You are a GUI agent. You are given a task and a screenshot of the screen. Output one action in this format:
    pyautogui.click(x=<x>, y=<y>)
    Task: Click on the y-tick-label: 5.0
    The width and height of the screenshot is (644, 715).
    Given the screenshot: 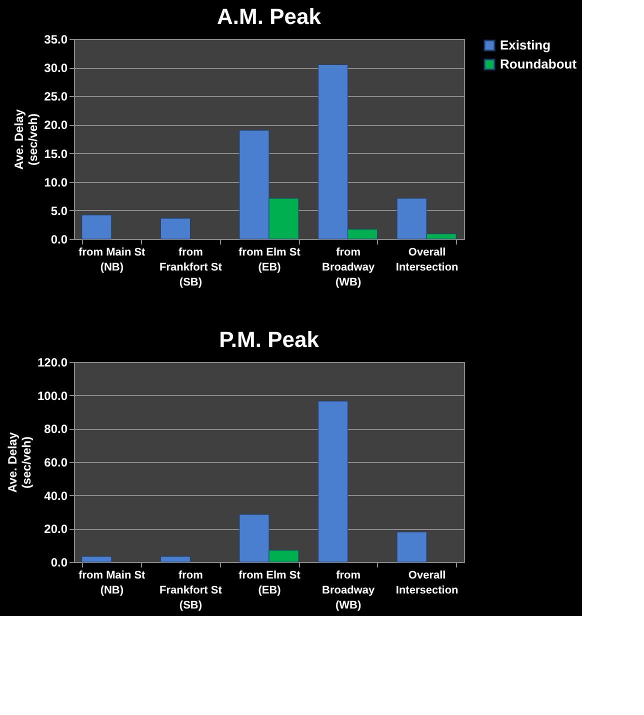 What is the action you would take?
    pyautogui.click(x=59, y=211)
    